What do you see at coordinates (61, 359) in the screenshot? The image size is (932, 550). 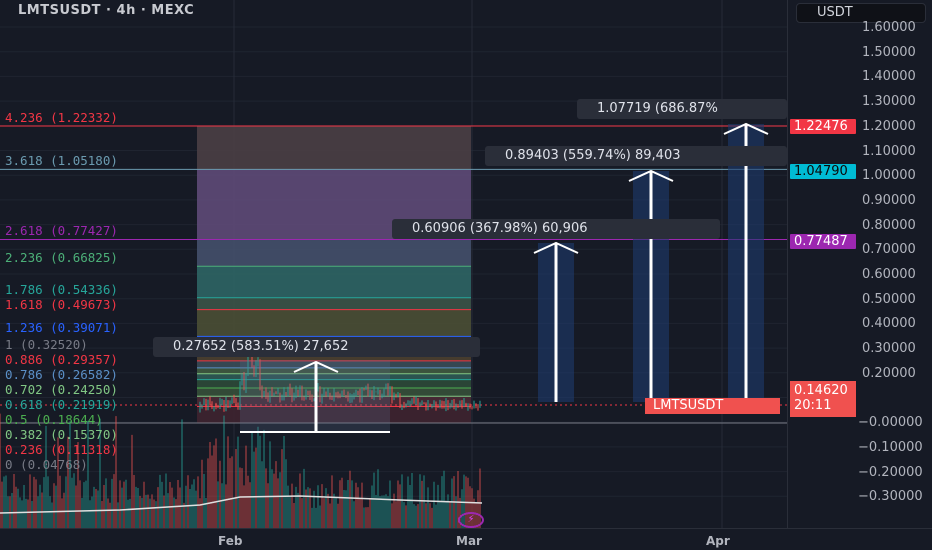 I see `fib-level-label: 0.886 (0.29357)` at bounding box center [61, 359].